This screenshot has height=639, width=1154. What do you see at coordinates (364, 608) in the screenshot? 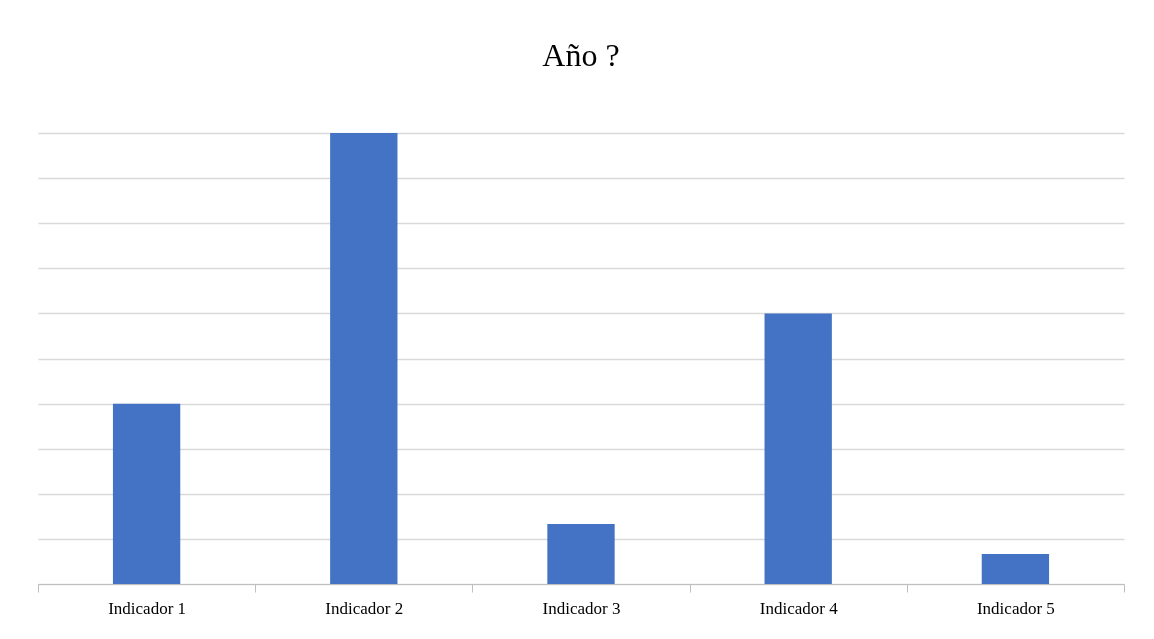
I see `x-tick-label: Indicador 2` at bounding box center [364, 608].